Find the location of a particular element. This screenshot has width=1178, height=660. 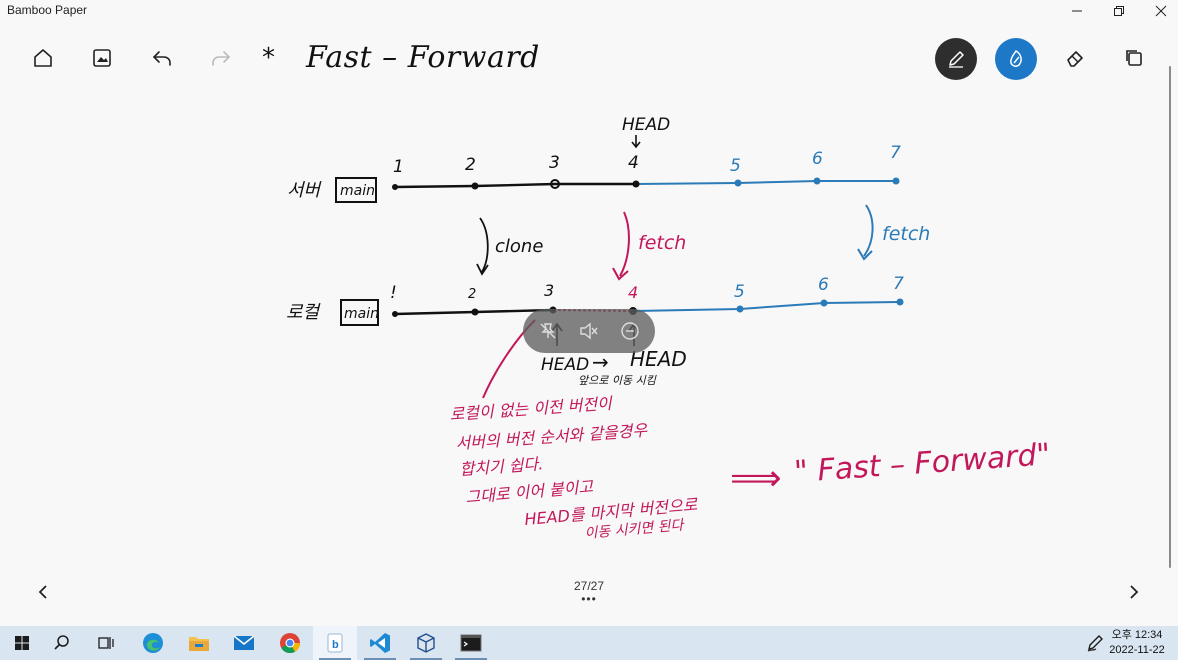

edge-icon is located at coordinates (153, 643).